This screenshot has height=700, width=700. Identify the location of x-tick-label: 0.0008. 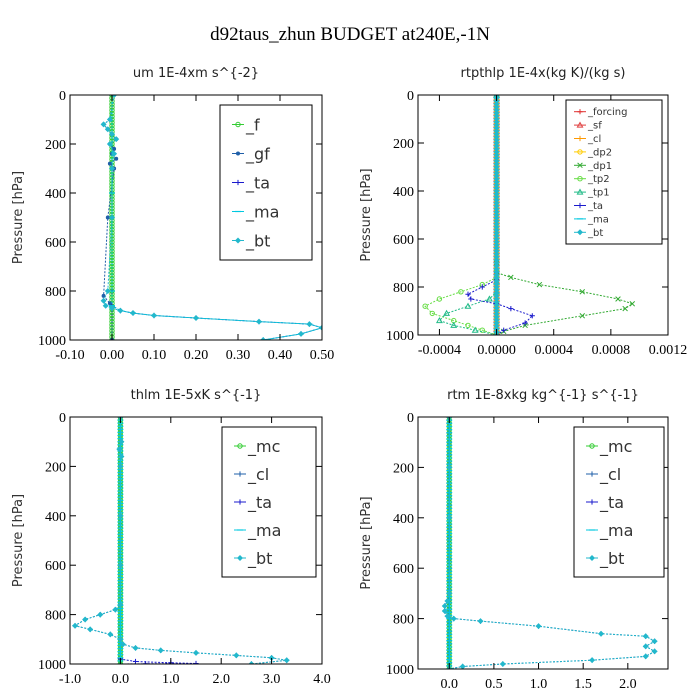
(611, 350).